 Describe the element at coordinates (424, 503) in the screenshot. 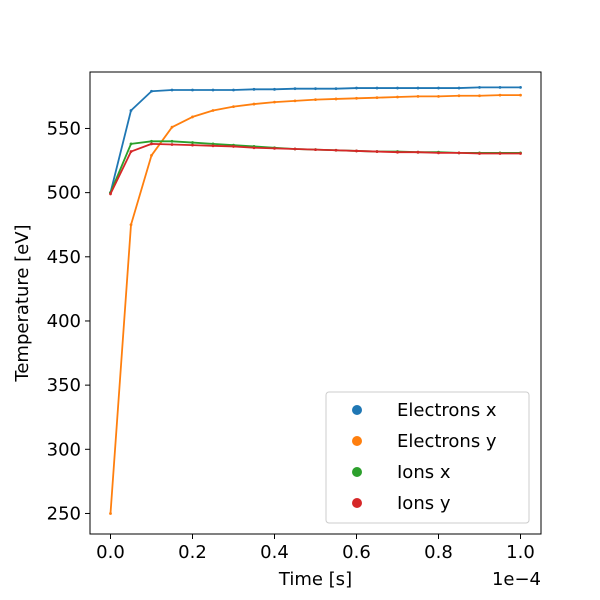

I see `legend-label: Ions y` at that location.